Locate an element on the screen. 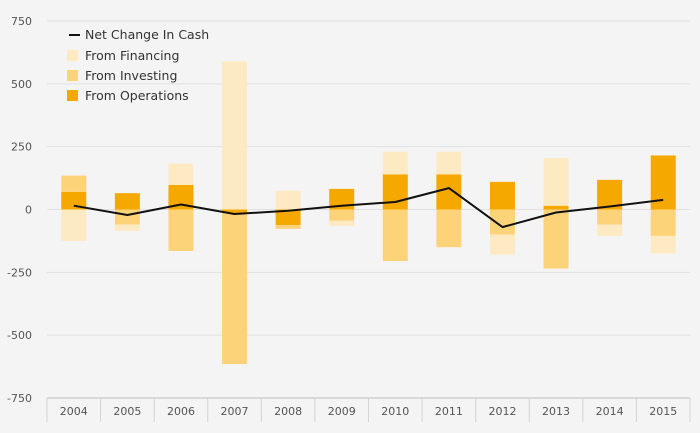  y-tick-label: -500 is located at coordinates (19, 335).